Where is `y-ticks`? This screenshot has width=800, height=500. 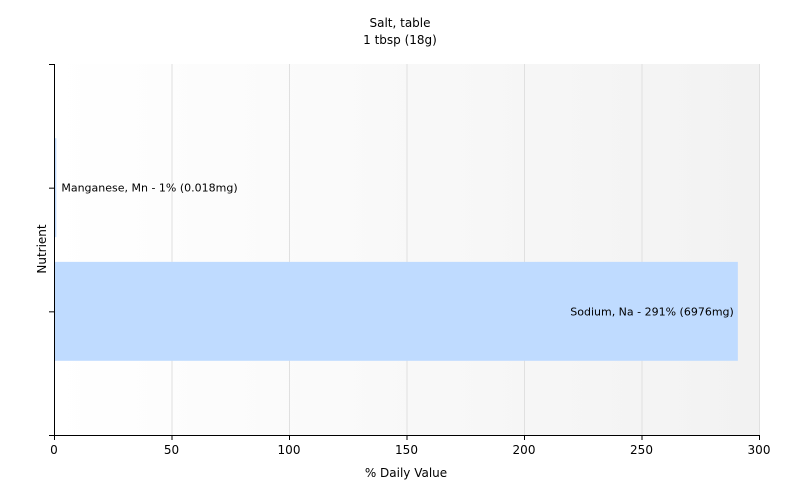 y-ticks is located at coordinates (51, 250).